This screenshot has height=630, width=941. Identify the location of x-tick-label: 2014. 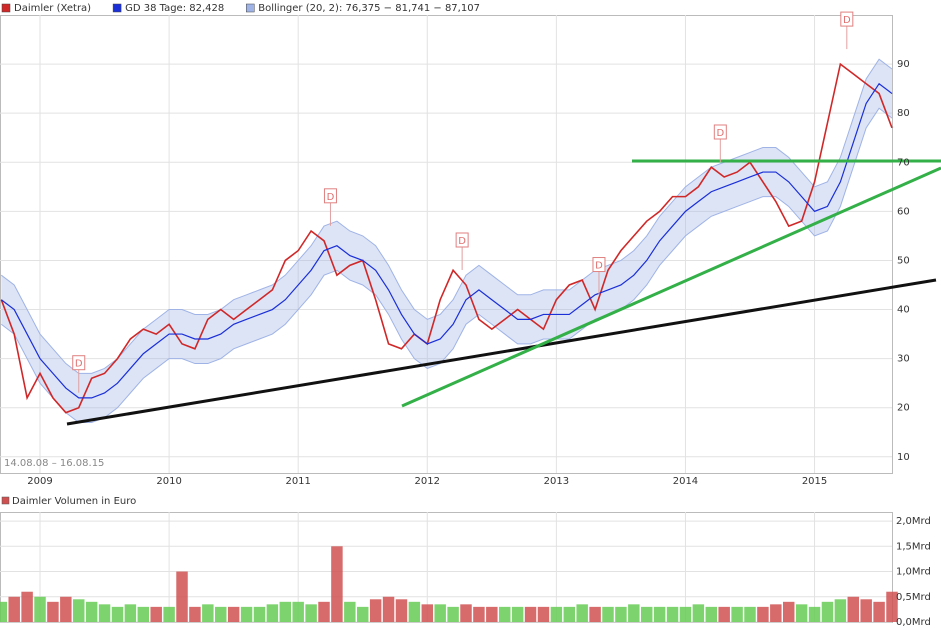
(685, 481).